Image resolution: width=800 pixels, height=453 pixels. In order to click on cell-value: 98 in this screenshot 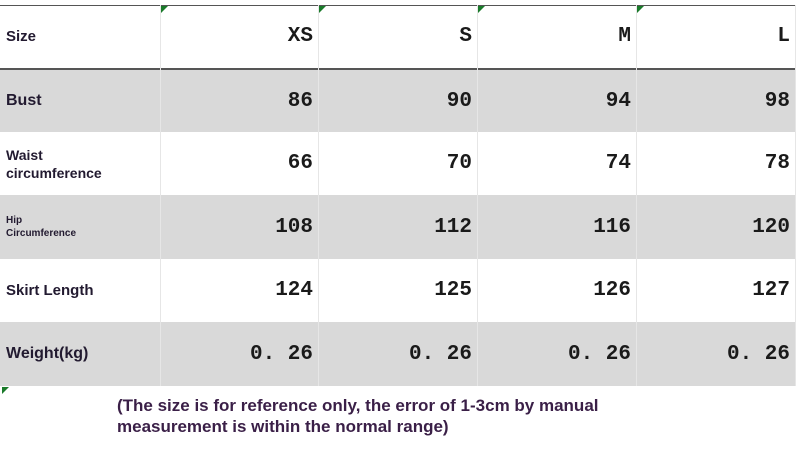, I will do `click(777, 101)`.